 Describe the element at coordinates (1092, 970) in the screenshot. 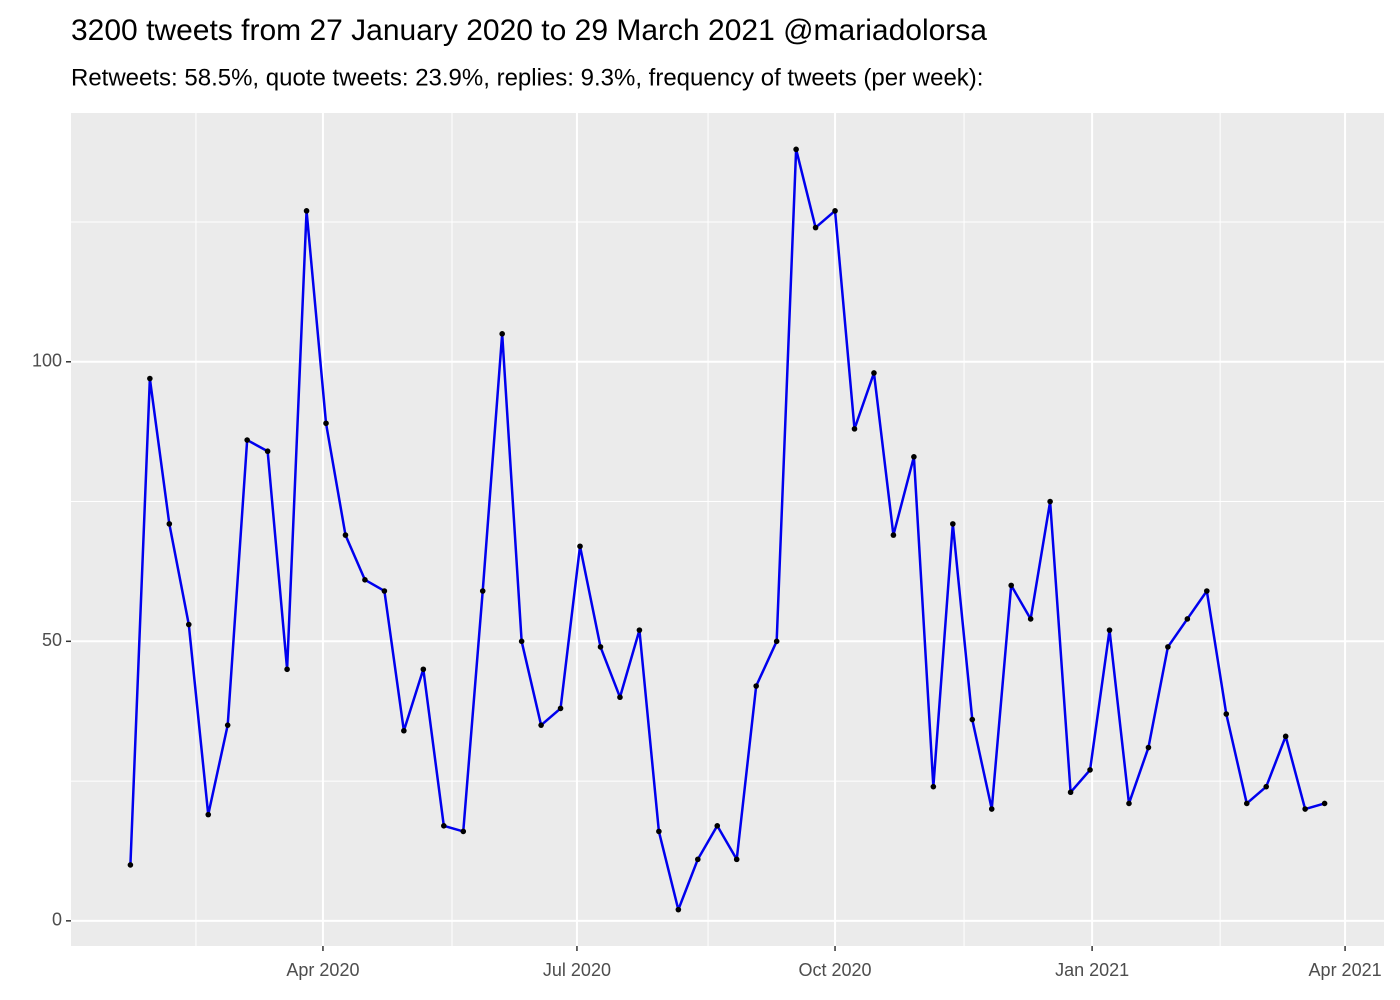

I see `x-tick-label: Jan 2021` at that location.